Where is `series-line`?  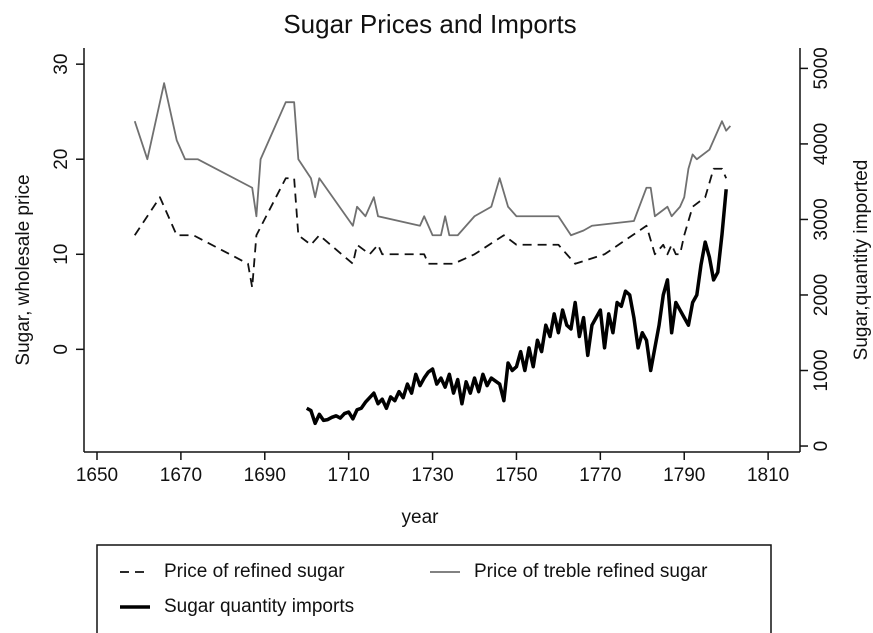
series-line is located at coordinates (430, 228).